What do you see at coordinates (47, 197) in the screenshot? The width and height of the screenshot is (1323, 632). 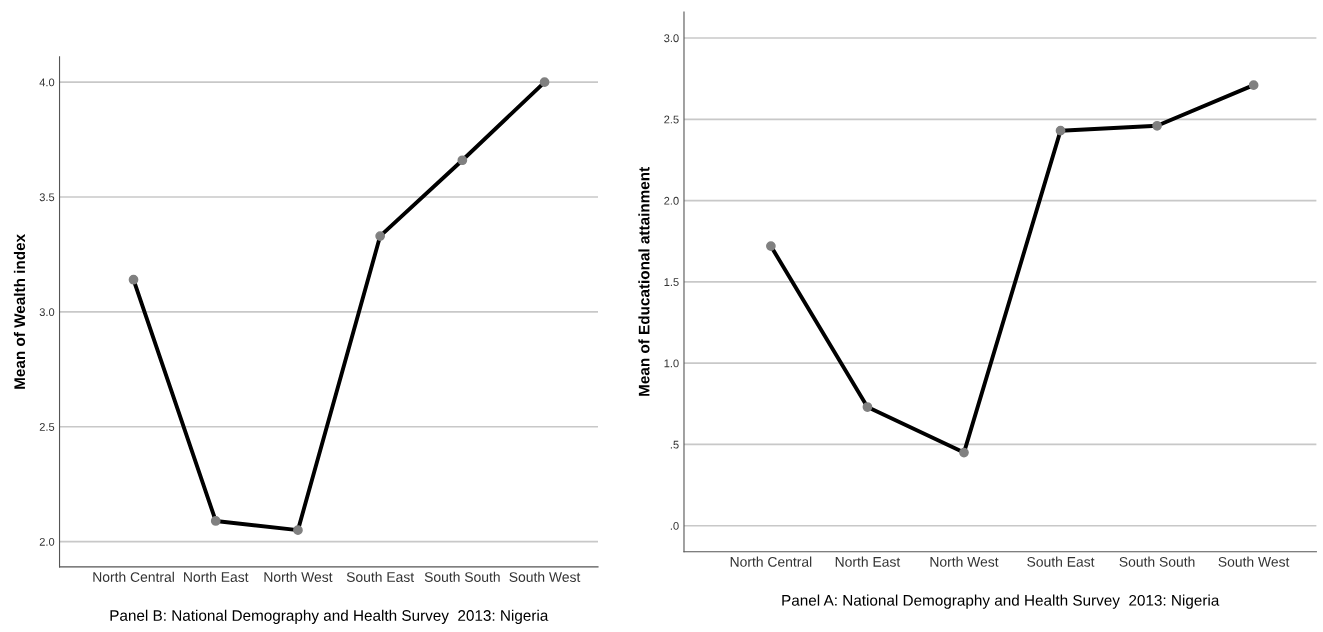 I see `y-tick-label: 3.5` at bounding box center [47, 197].